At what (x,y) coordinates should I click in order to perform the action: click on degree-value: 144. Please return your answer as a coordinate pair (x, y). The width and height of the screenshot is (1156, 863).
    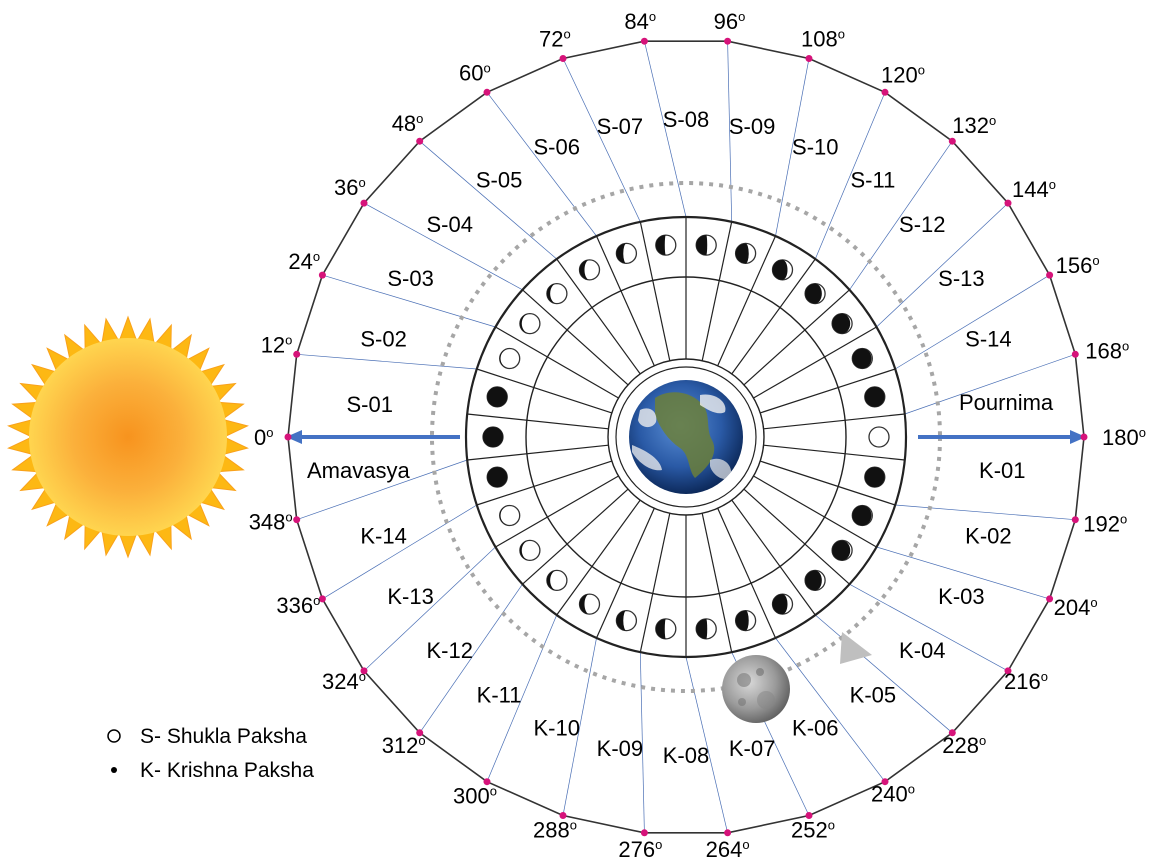
    Looking at the image, I should click on (1030, 189).